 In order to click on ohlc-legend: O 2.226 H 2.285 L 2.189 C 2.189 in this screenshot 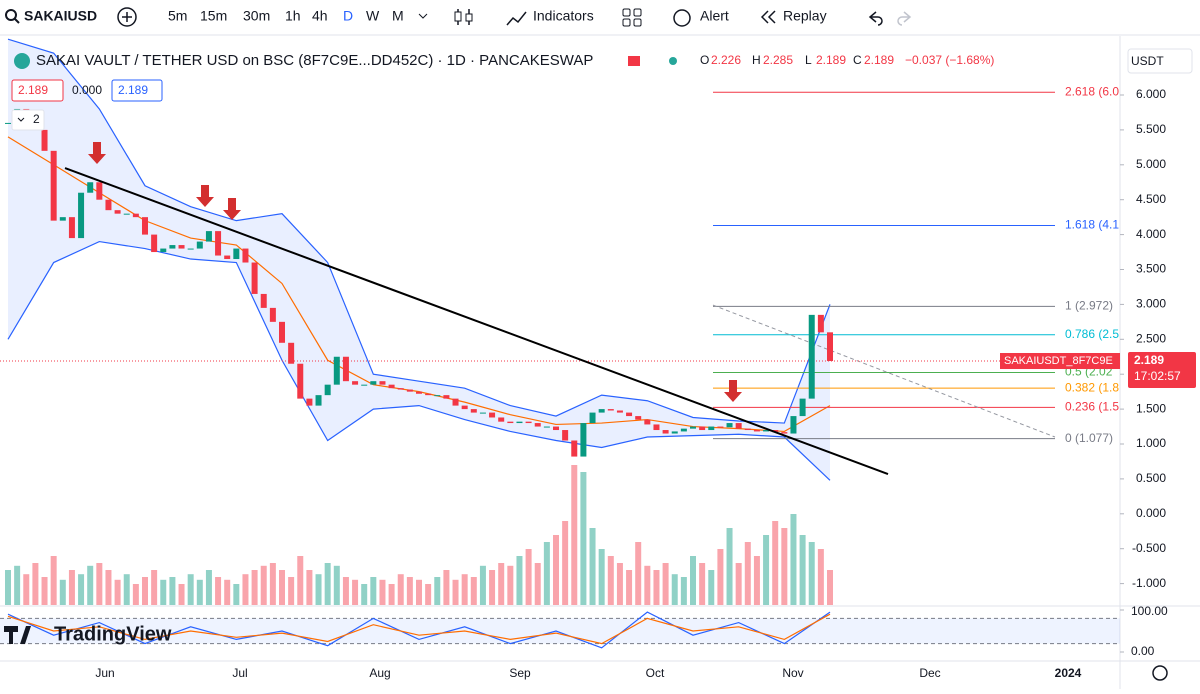, I will do `click(797, 60)`.